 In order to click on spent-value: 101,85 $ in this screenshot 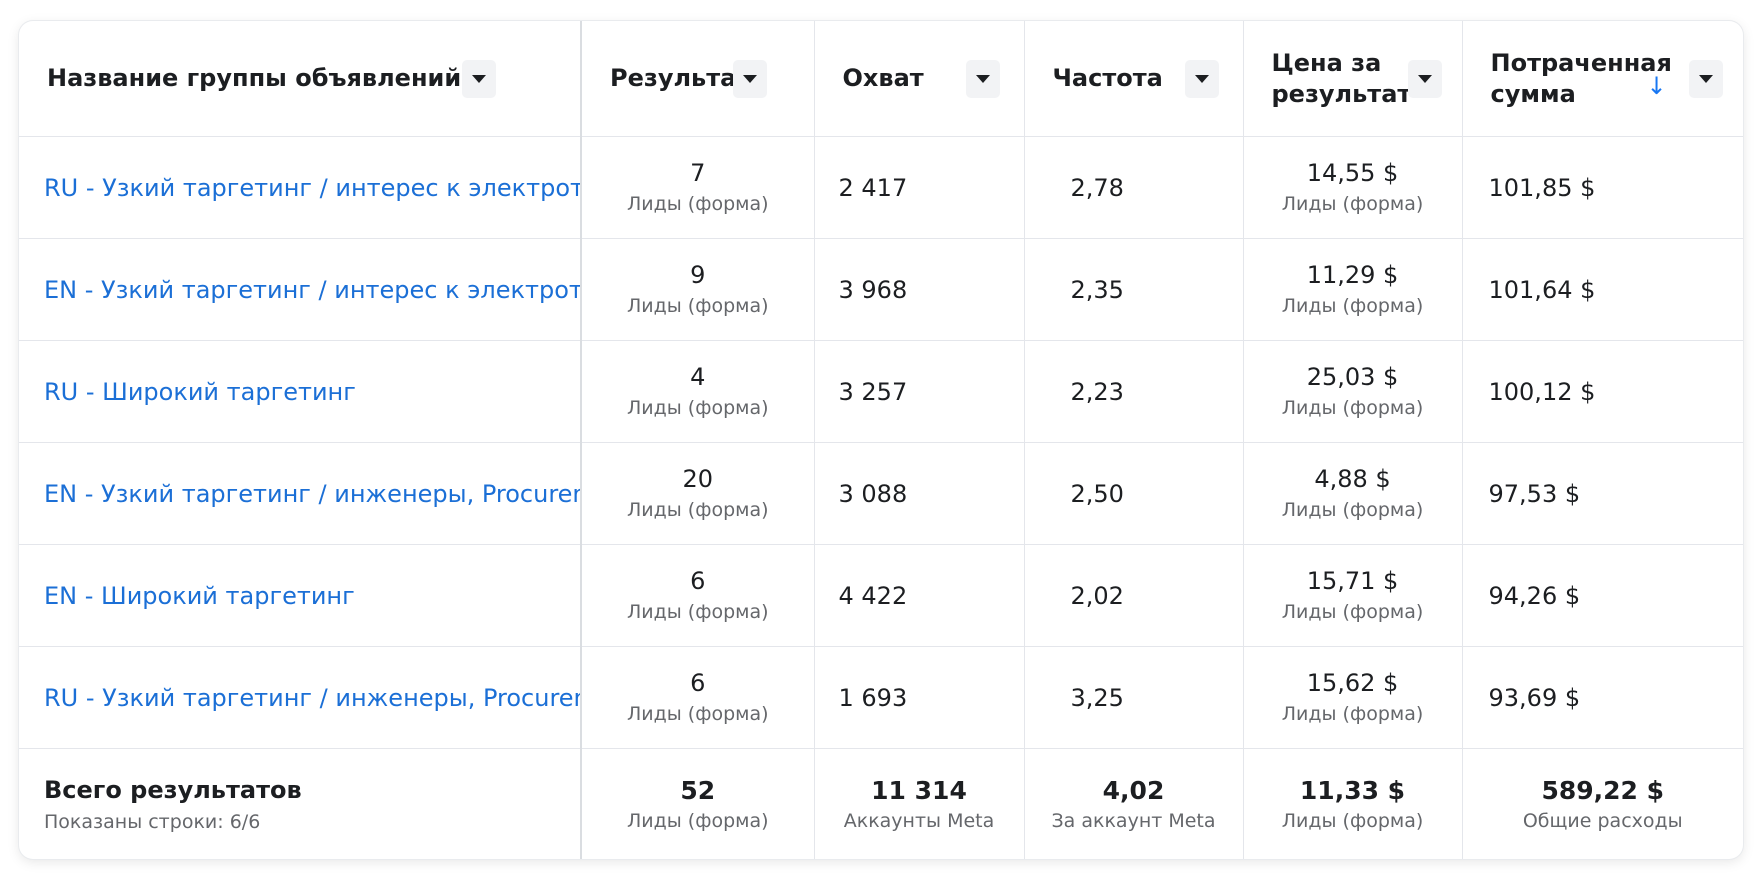, I will do `click(1602, 187)`.